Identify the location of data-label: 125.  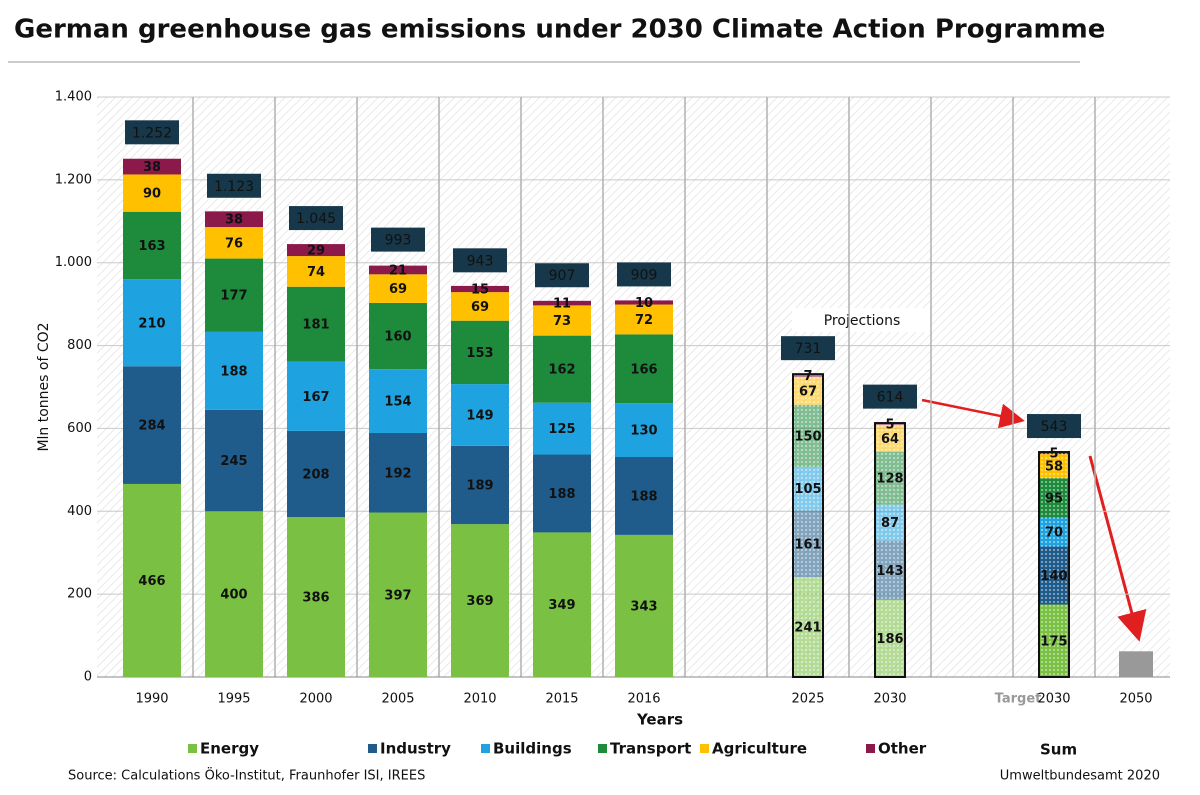
(561, 429).